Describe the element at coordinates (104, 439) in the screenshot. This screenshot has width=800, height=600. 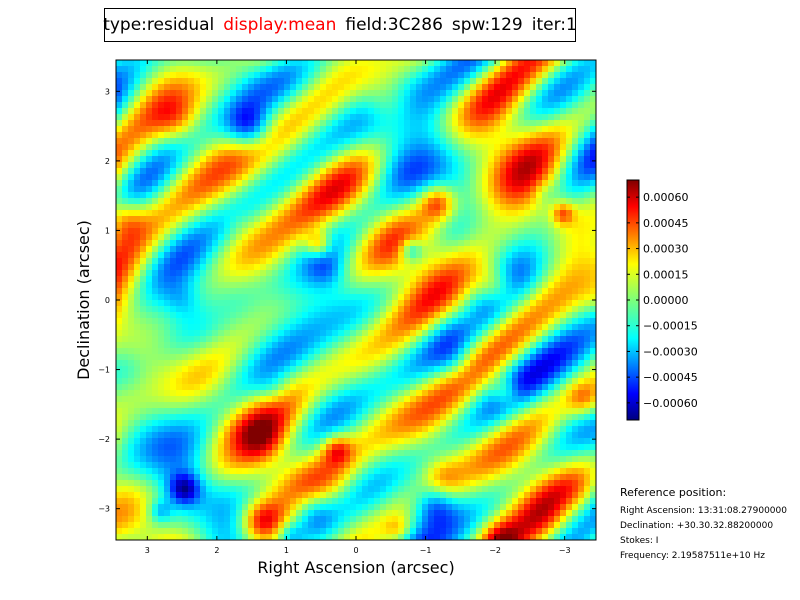
I see `y-tick-label: −2` at that location.